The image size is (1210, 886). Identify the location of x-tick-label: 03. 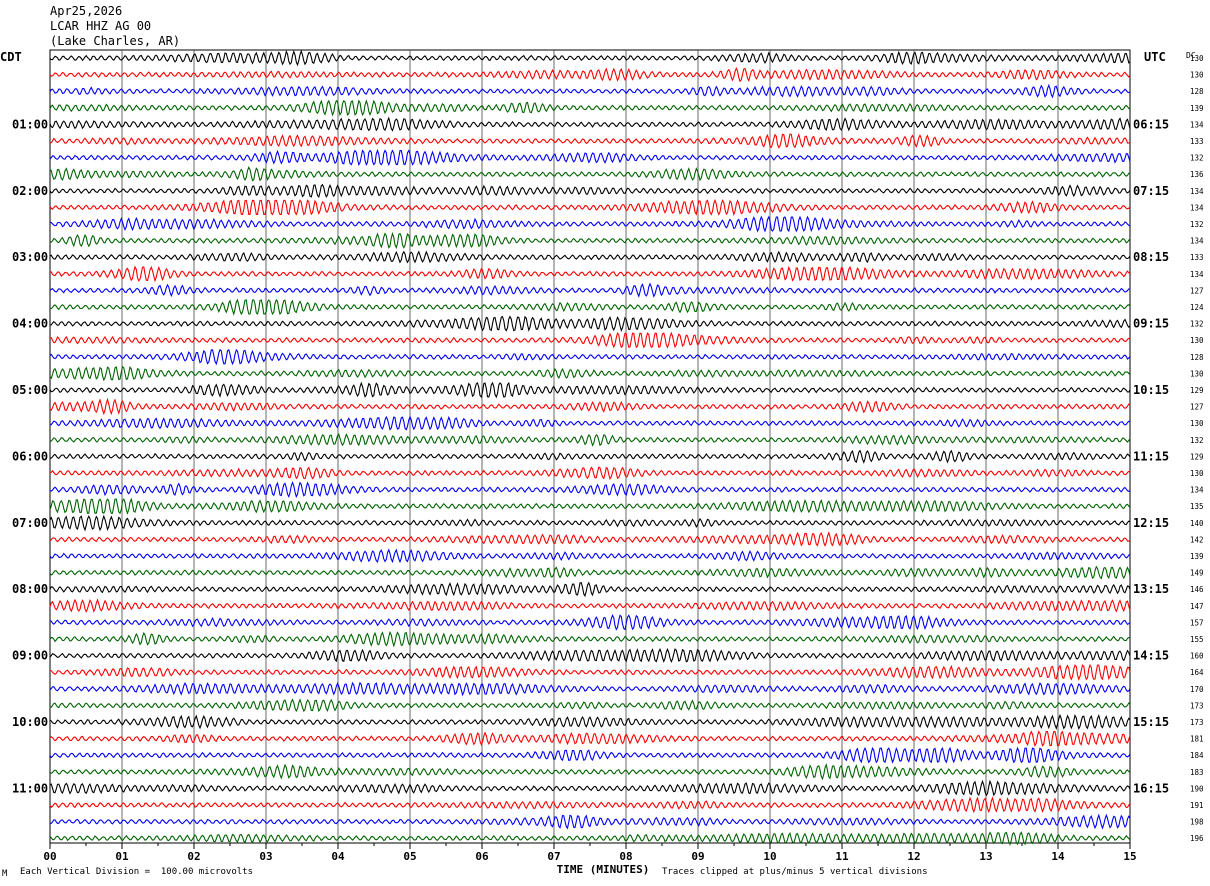
(265, 856).